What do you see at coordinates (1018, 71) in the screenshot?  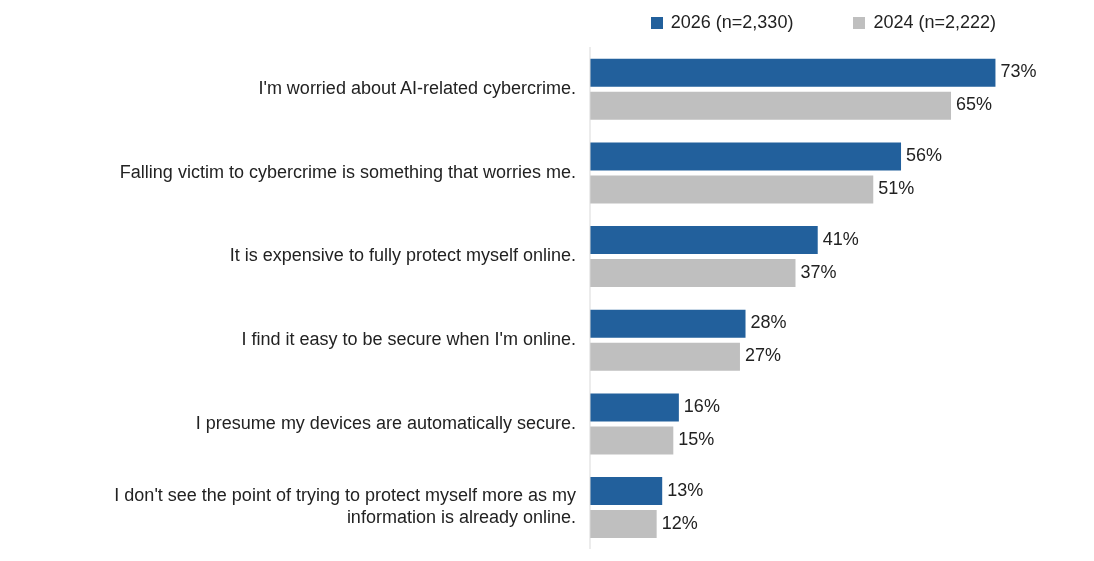 I see `data-label: 73%` at bounding box center [1018, 71].